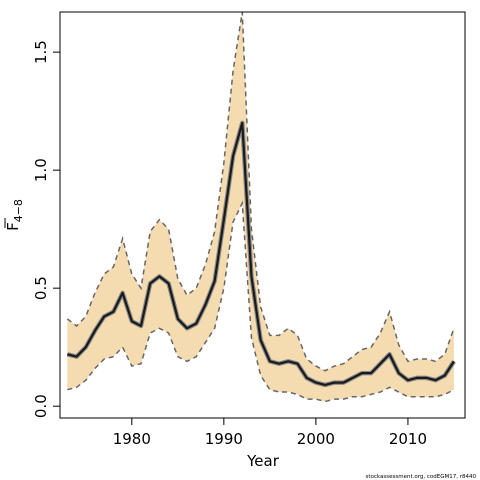 Image resolution: width=480 pixels, height=480 pixels. What do you see at coordinates (41, 288) in the screenshot?
I see `y-tick-label: 0.5` at bounding box center [41, 288].